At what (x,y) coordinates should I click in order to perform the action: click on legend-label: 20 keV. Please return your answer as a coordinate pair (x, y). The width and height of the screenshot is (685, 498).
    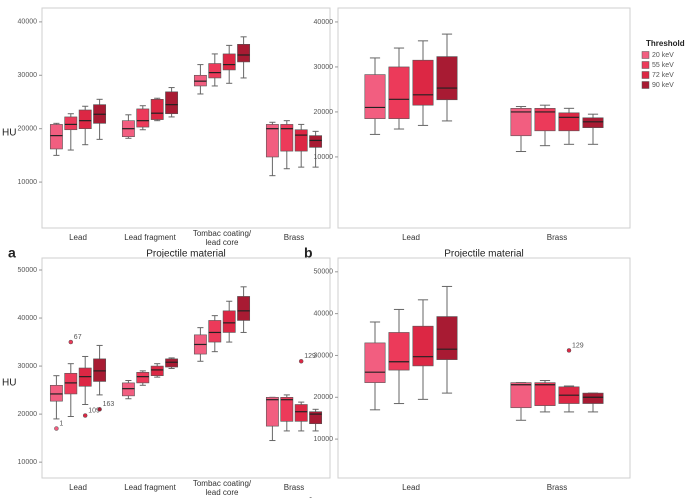
    Looking at the image, I should click on (663, 55).